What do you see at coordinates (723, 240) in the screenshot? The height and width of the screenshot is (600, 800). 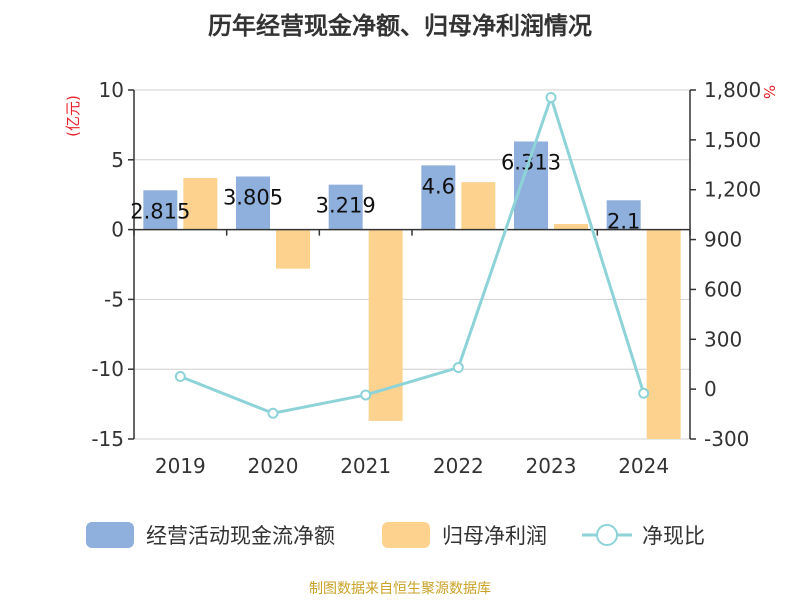 I see `right-tick-label: 900` at bounding box center [723, 240].